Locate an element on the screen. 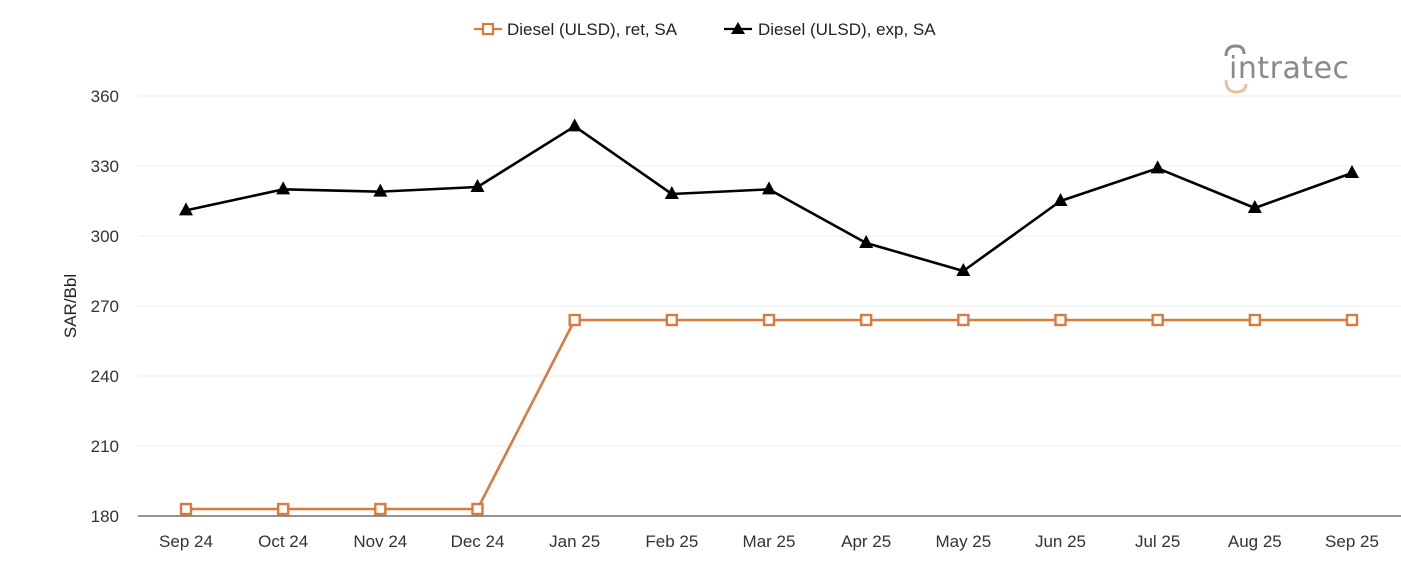  x-tick-label: Jul 25 is located at coordinates (1157, 541).